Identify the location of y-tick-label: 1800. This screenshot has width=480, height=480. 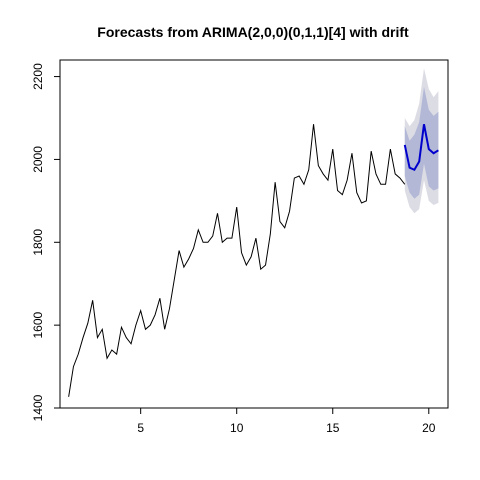
(38, 242).